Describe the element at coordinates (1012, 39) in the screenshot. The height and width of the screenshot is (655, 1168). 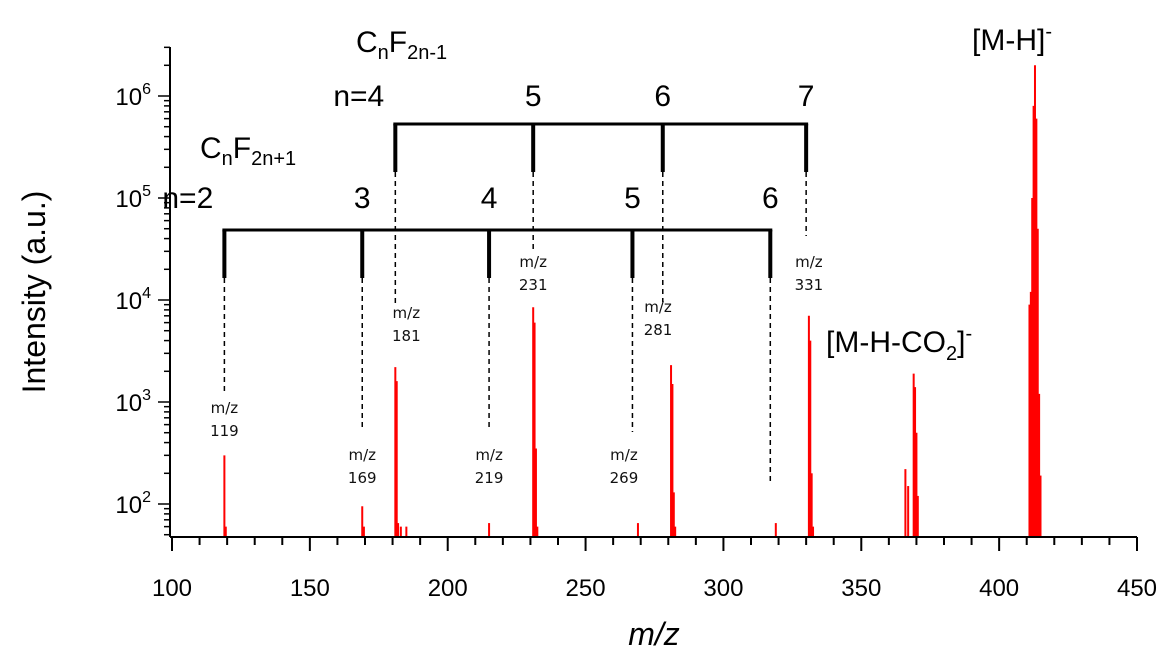
I see `ion-label-parent: [M-H]-` at that location.